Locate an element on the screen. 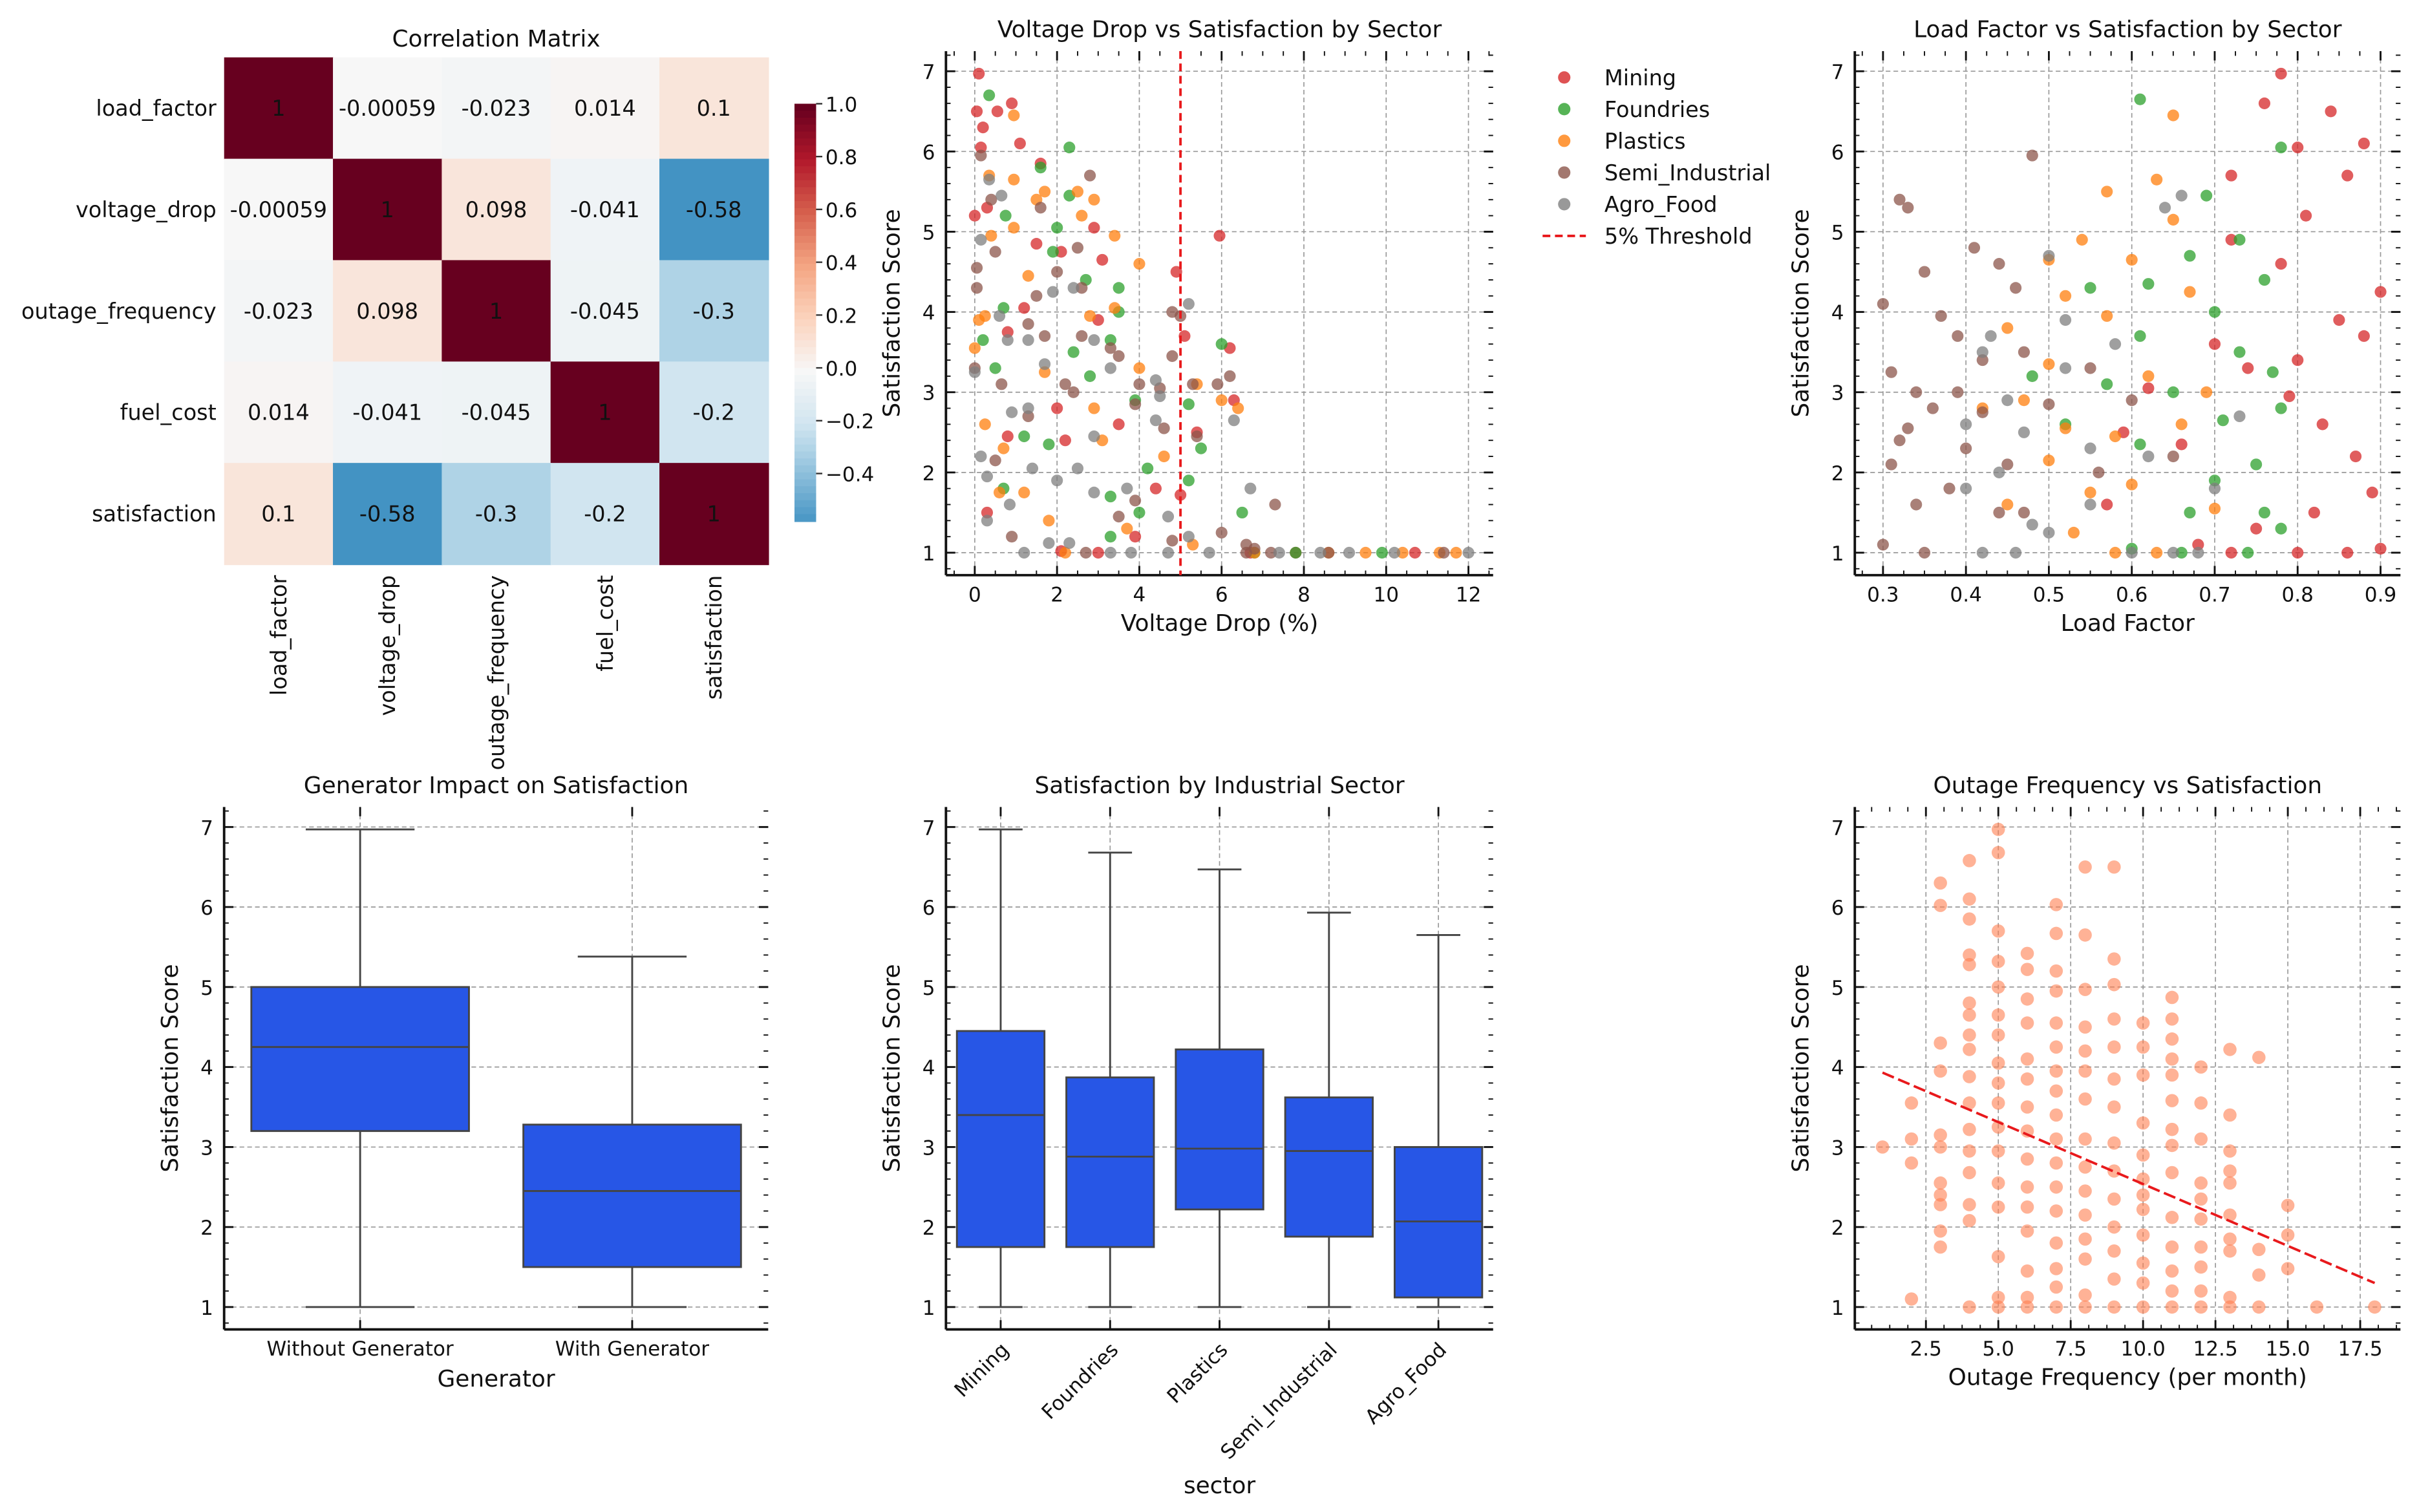 This screenshot has width=2419, height=1512. y-tick-label: 1 is located at coordinates (928, 1308).